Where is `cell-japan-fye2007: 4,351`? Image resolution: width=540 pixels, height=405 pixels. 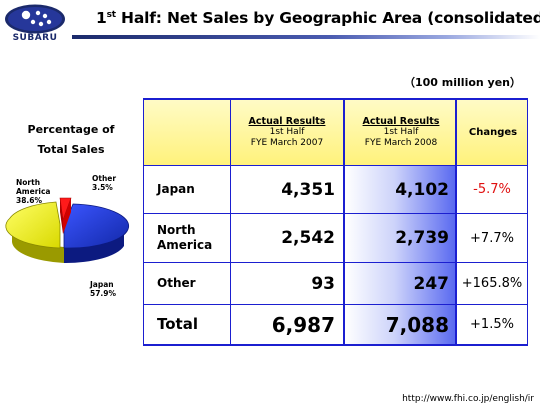
cell-japan-fye2007: 4,351 is located at coordinates (308, 189).